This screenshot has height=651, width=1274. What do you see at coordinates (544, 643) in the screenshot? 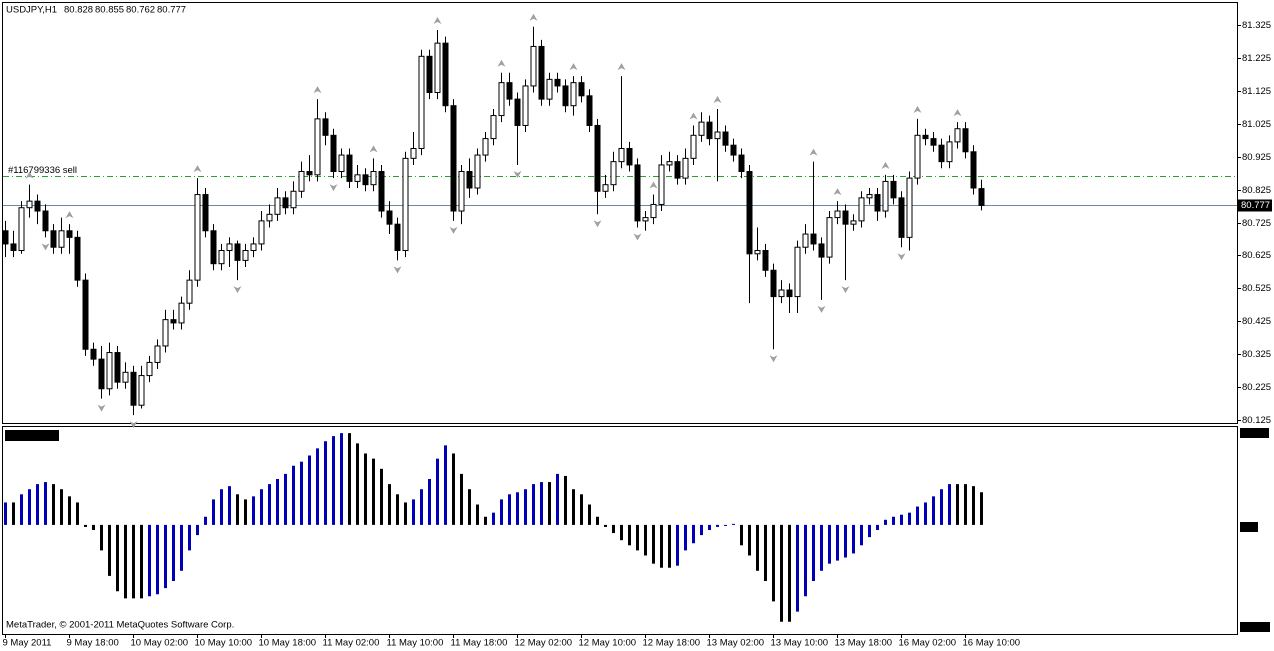
I see `x-tick-label: 12 May 02:00` at bounding box center [544, 643].